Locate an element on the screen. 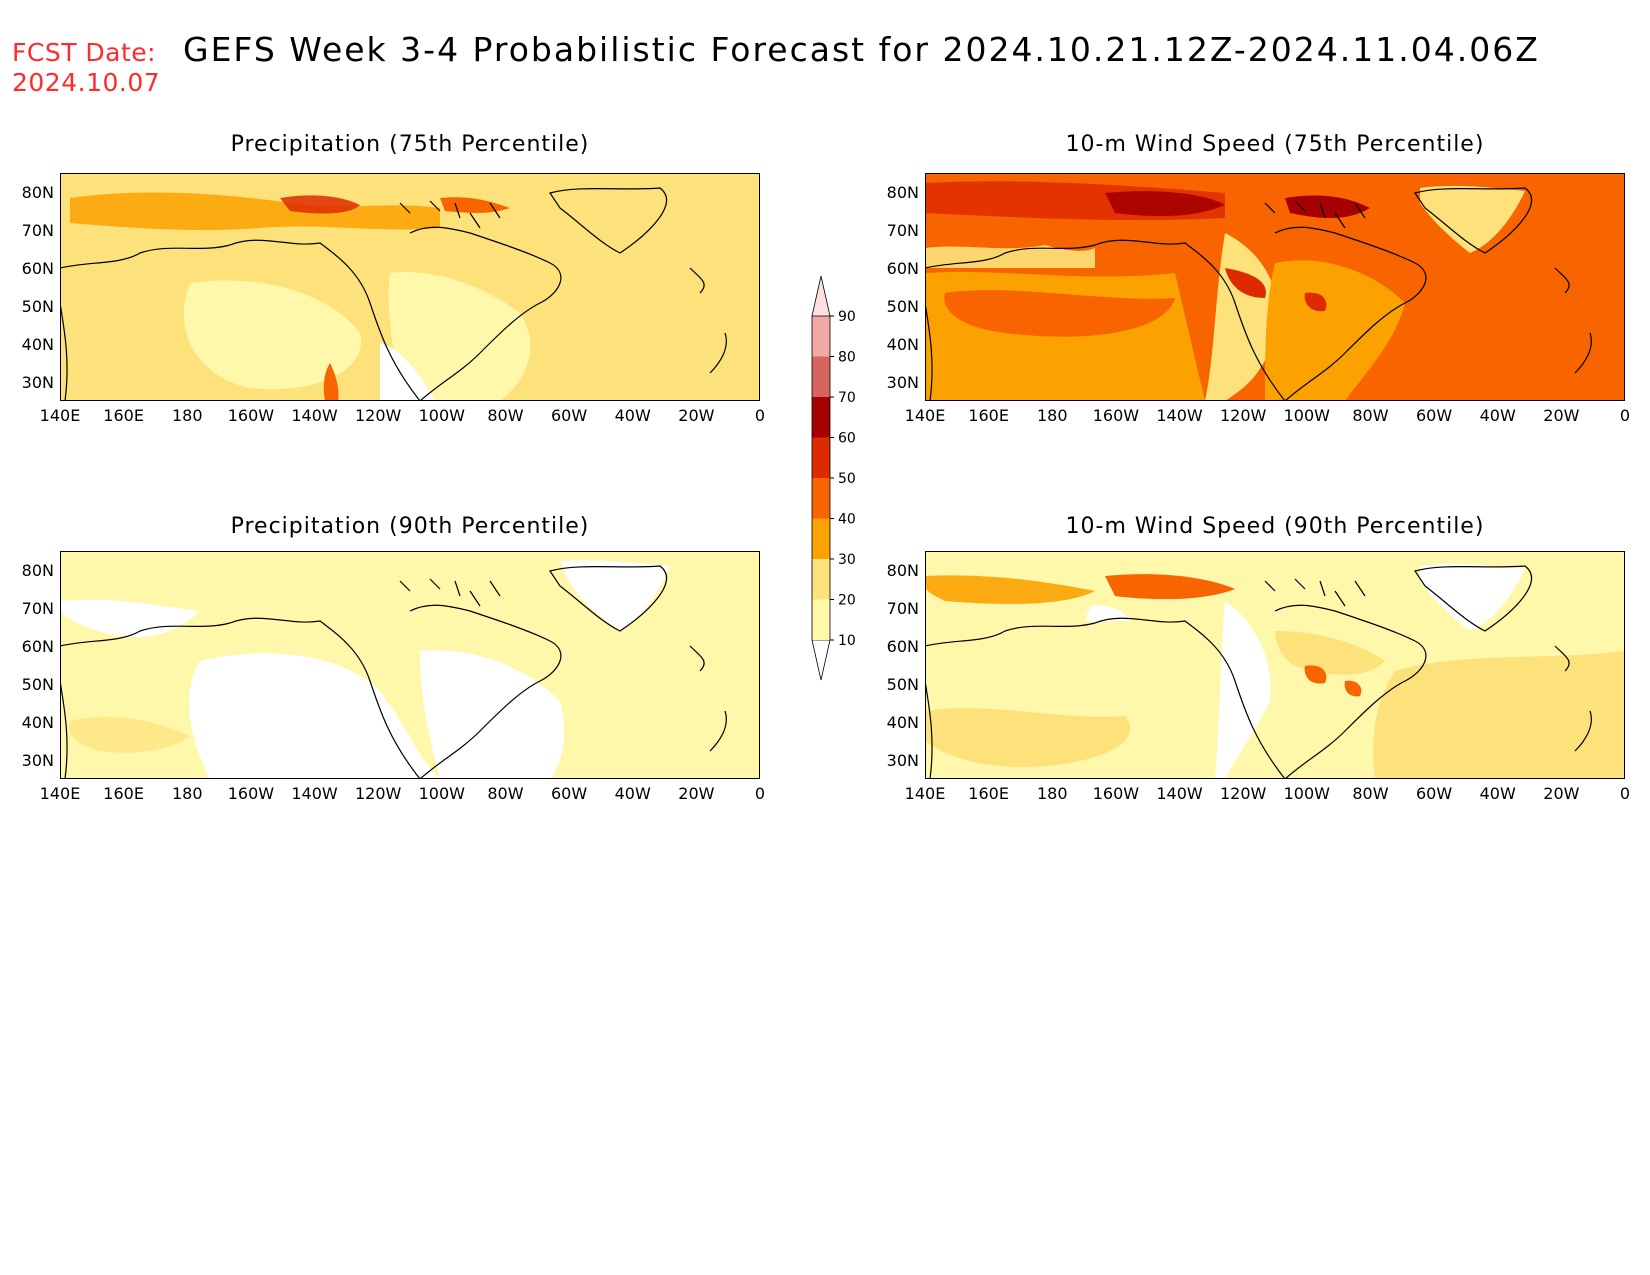 This screenshot has width=1650, height=1275. panel-title-wind90: 10-m Wind Speed (90th Percentile) is located at coordinates (1275, 526).